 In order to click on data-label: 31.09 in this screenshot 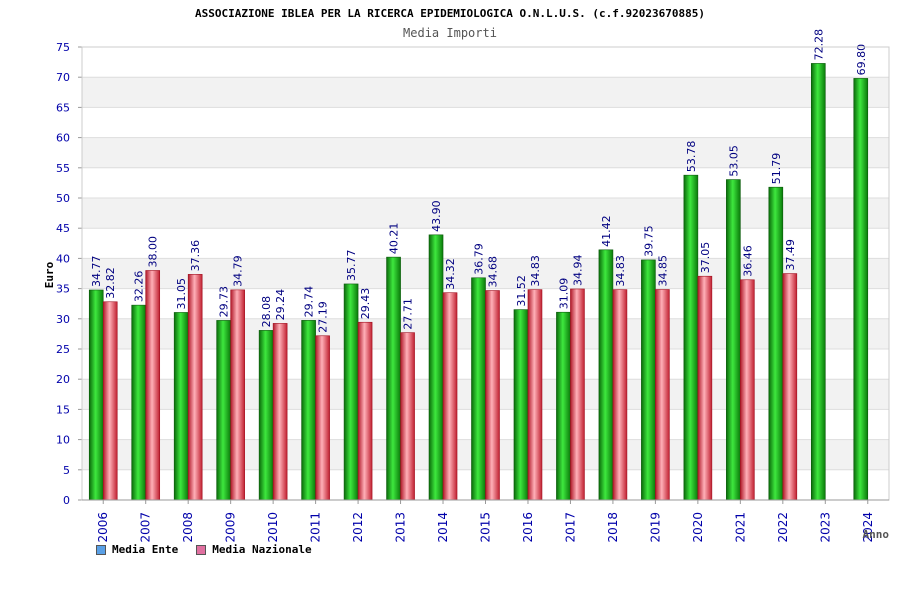, I will do `click(563, 294)`.